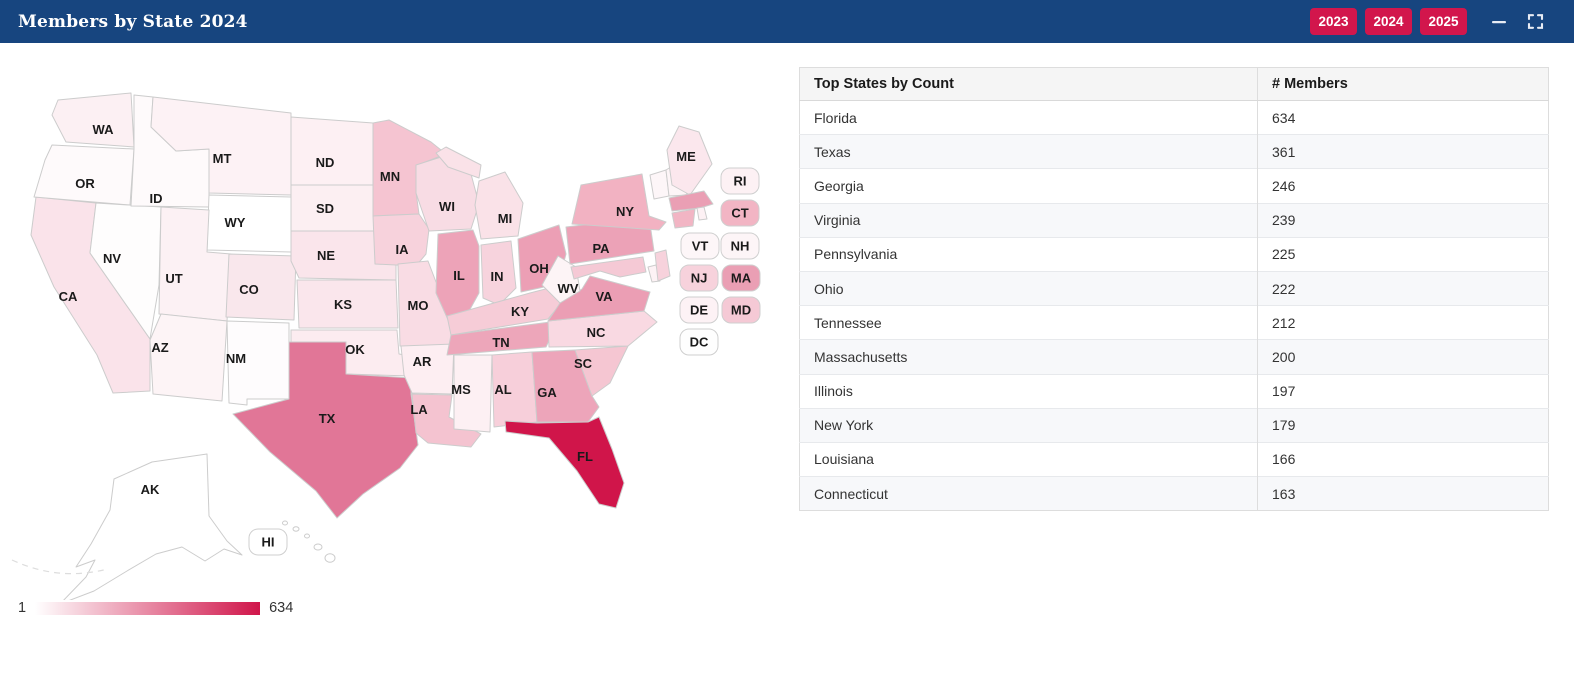 This screenshot has width=1574, height=677. I want to click on map-label-NV: NV, so click(112, 258).